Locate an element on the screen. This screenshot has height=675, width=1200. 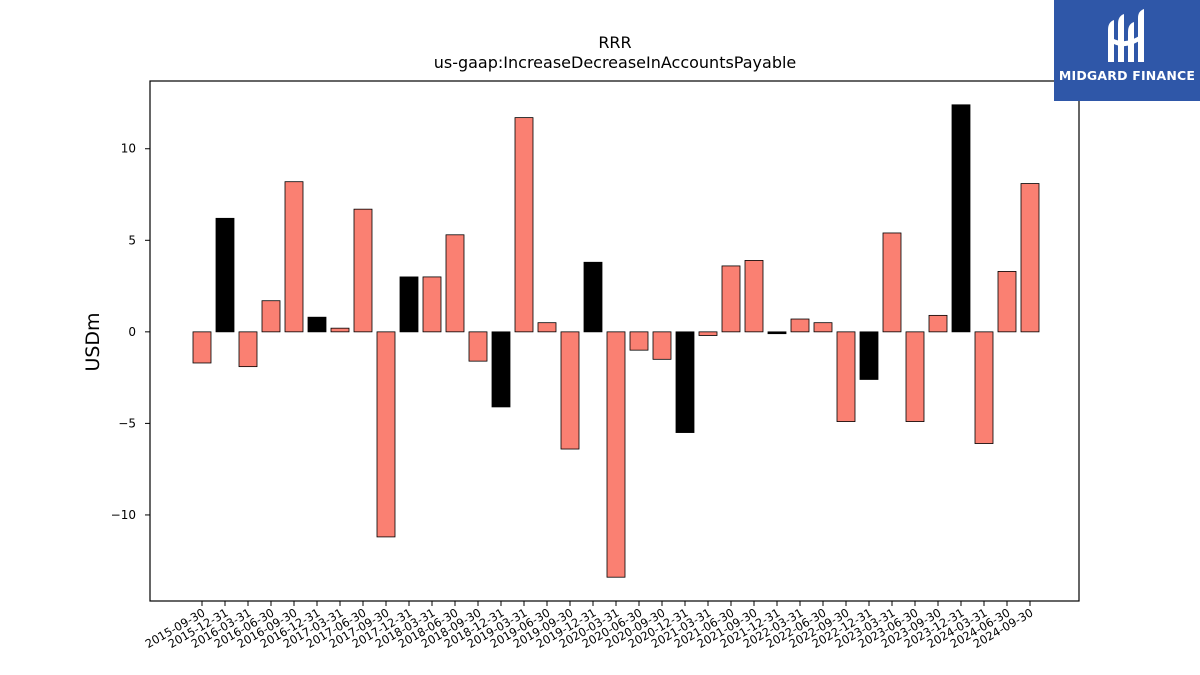
y-tick-label: 0 is located at coordinates (132, 332).